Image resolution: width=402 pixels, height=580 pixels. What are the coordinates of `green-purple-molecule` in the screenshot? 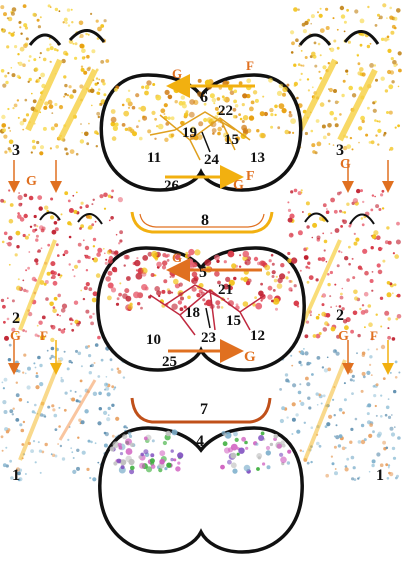 It's located at (261, 438).